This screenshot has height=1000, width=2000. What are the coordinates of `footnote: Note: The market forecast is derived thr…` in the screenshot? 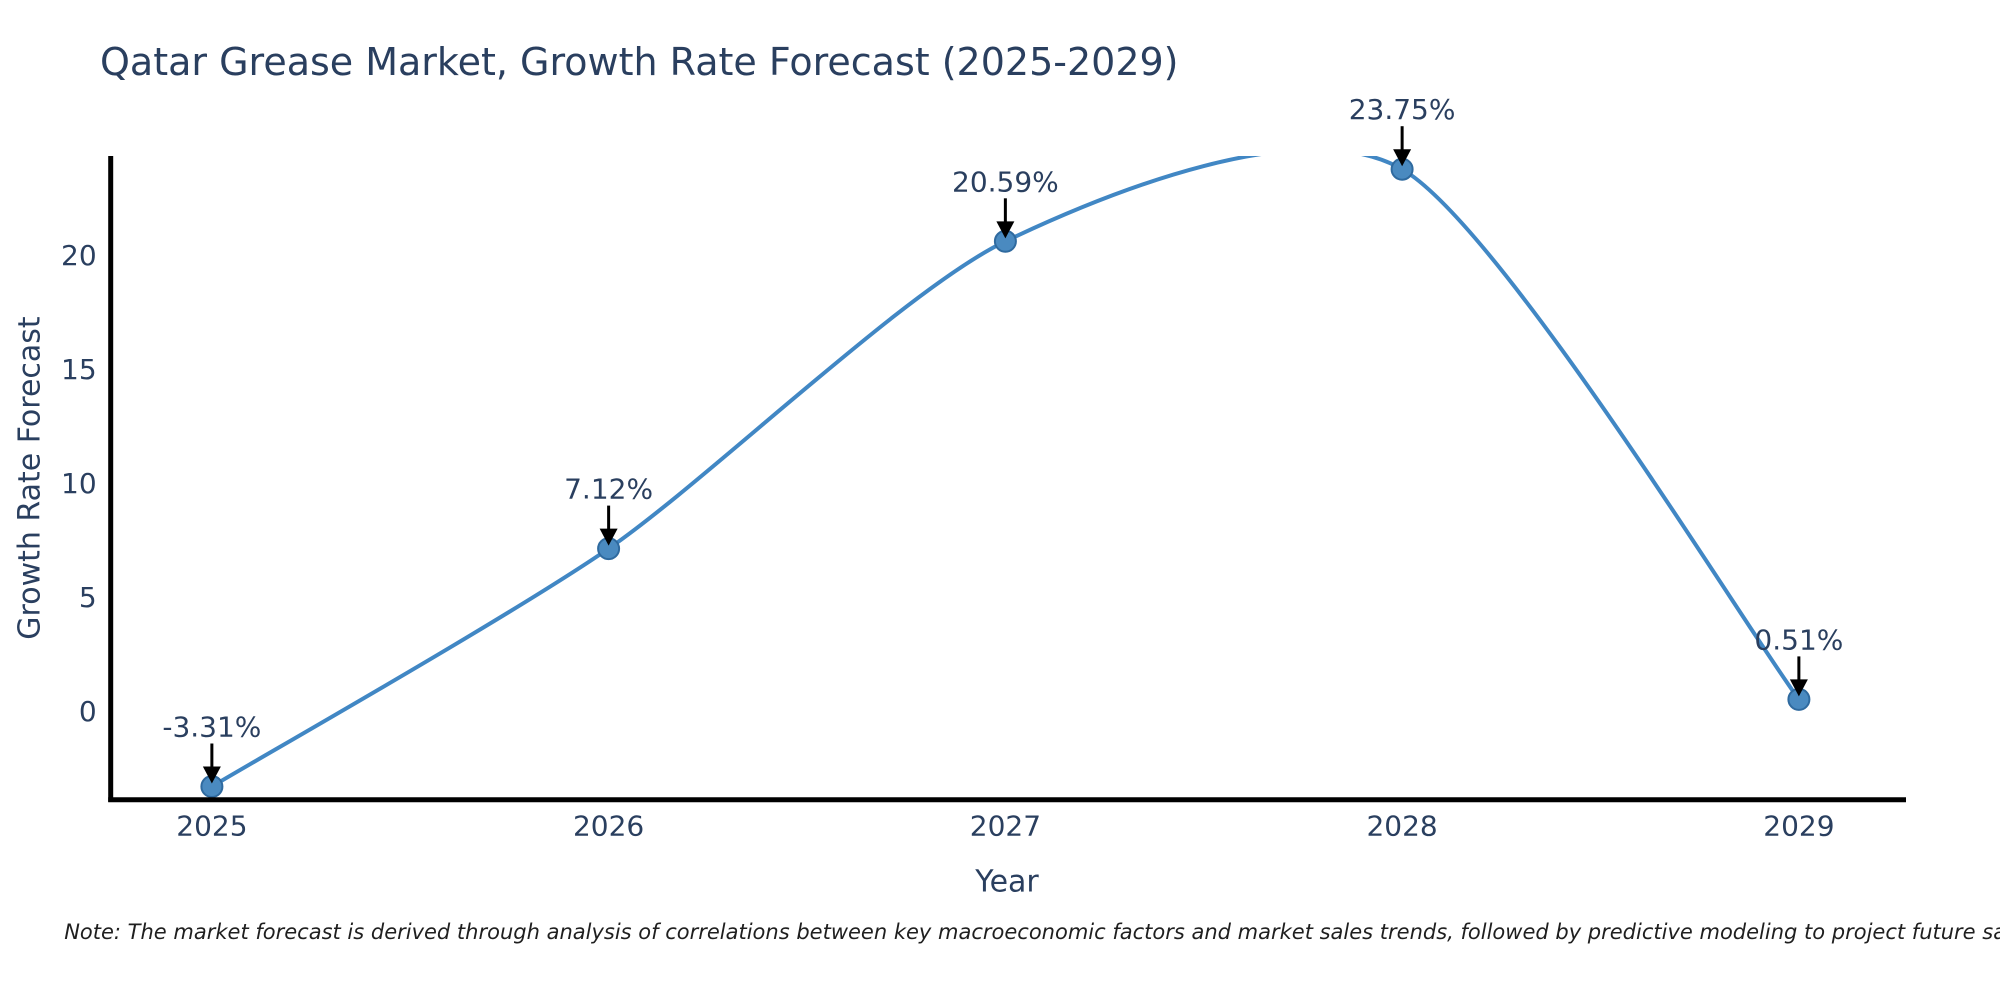 It's located at (1032, 932).